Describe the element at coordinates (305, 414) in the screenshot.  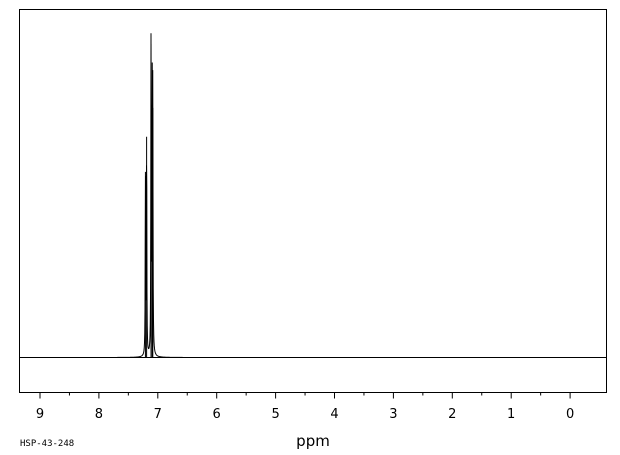
I see `x-axis-tick-labels: 9 8 7 6 5 4 3 2 1 0` at that location.